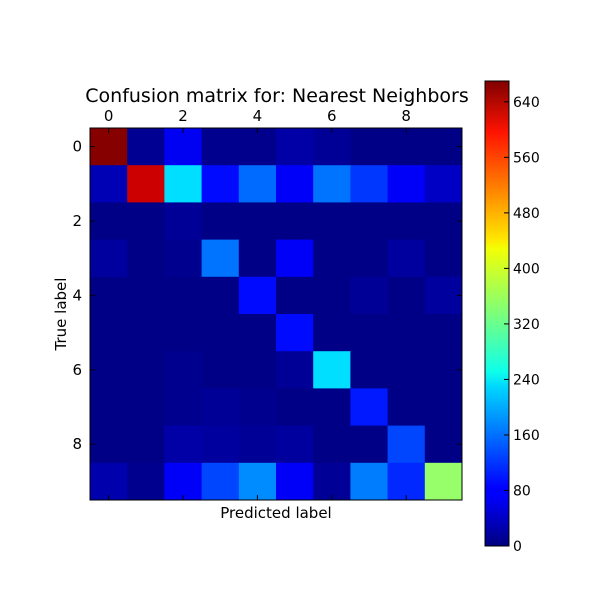 The width and height of the screenshot is (600, 600). What do you see at coordinates (332, 116) in the screenshot?
I see `x-tick-label: 6` at bounding box center [332, 116].